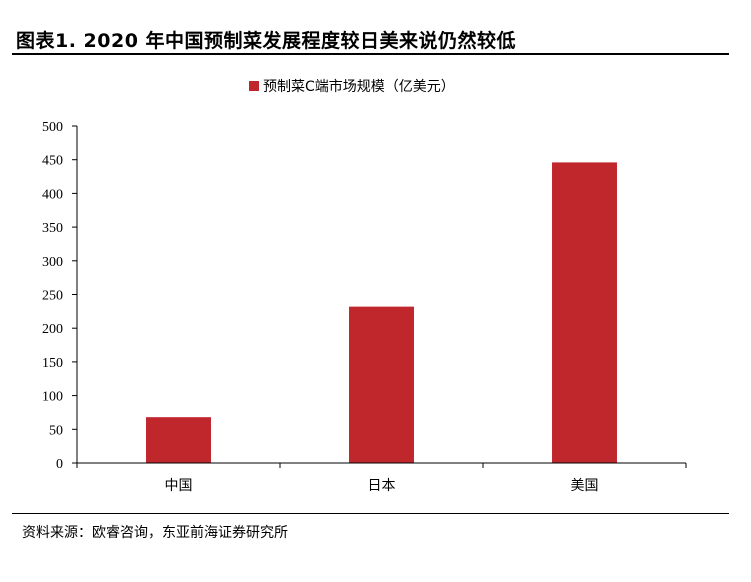 The height and width of the screenshot is (582, 751). Describe the element at coordinates (52, 296) in the screenshot. I see `y-tick-label: 250` at that location.